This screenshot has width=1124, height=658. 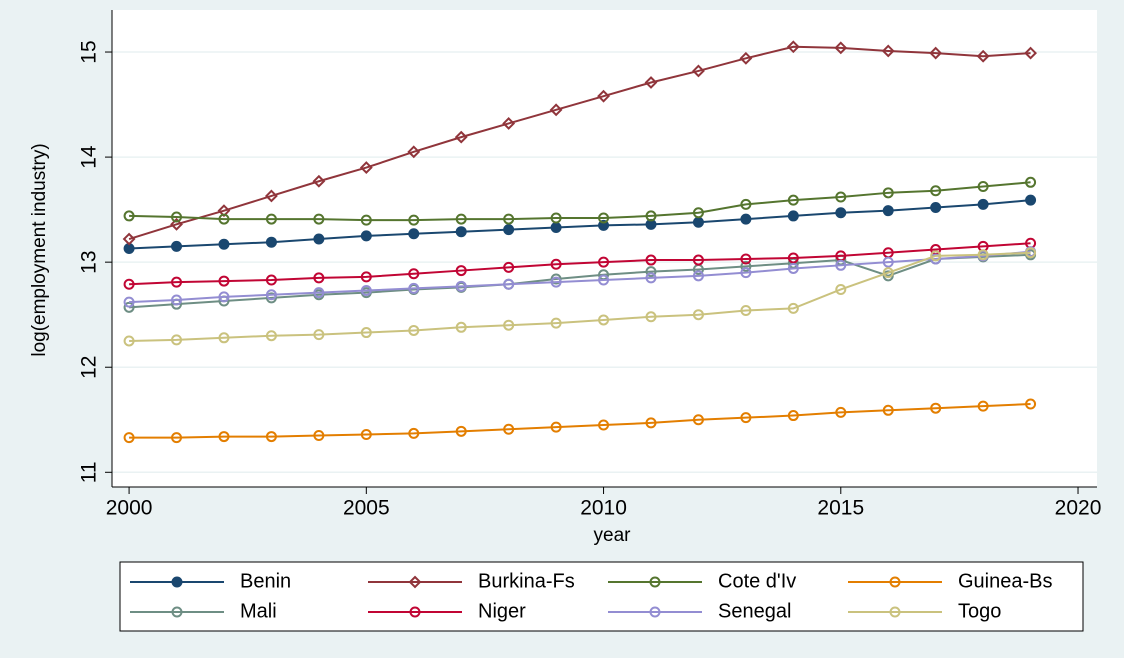 I want to click on legend-label: Burkina-Fs, so click(x=526, y=581).